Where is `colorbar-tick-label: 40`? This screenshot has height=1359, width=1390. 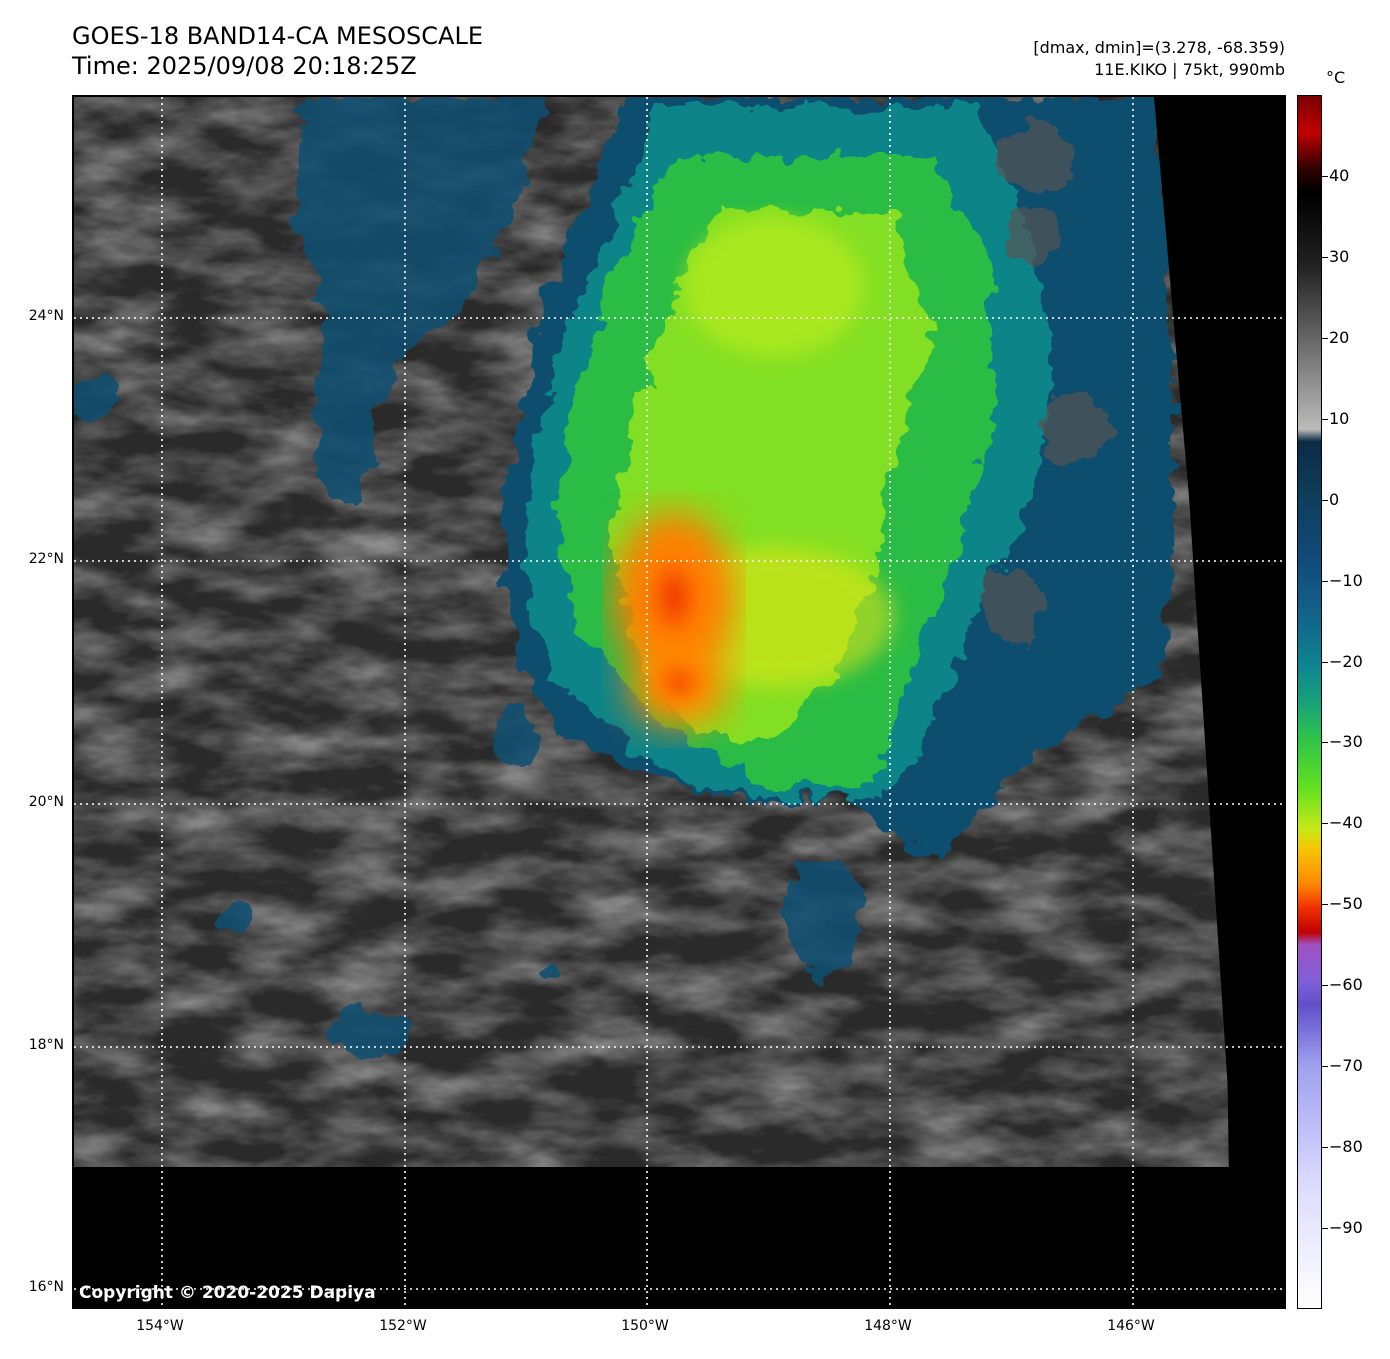 colorbar-tick-label: 40 is located at coordinates (1339, 175).